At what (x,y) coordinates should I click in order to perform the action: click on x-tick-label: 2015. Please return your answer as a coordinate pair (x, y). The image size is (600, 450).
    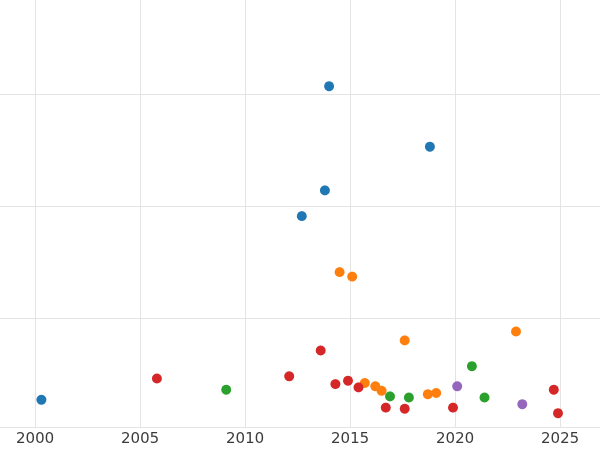
    Looking at the image, I should click on (350, 438).